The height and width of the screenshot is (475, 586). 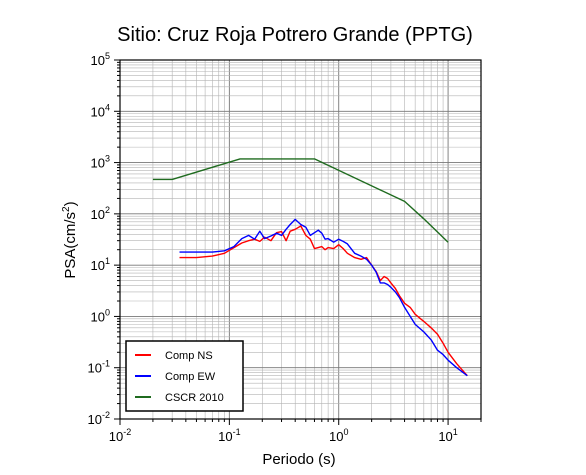 I want to click on y-tick-exp: -2, so click(x=106, y=415).